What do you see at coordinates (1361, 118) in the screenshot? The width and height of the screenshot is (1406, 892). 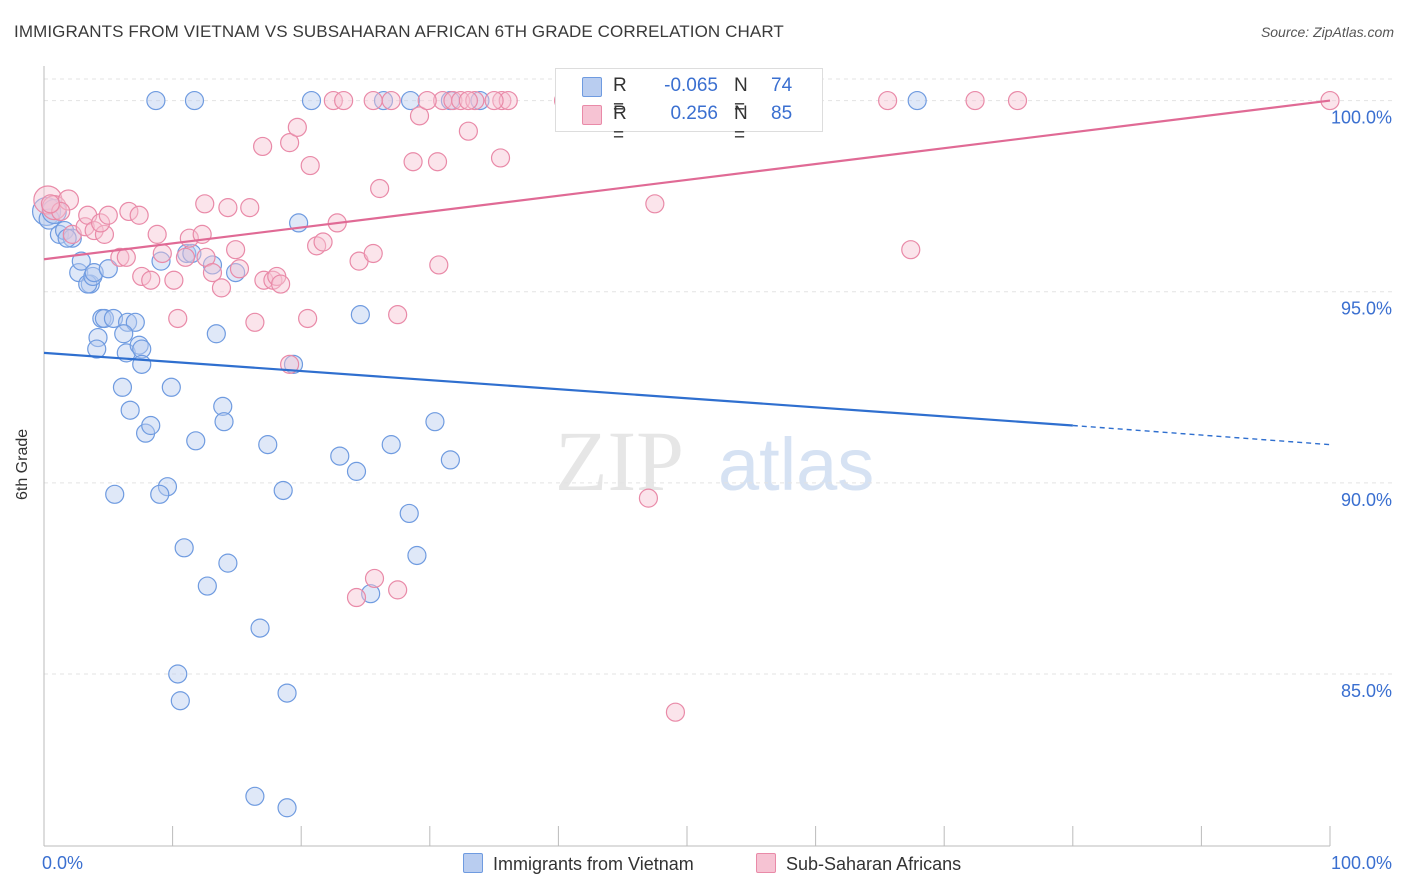 I see `y-tick-label: 100.0%` at bounding box center [1361, 118].